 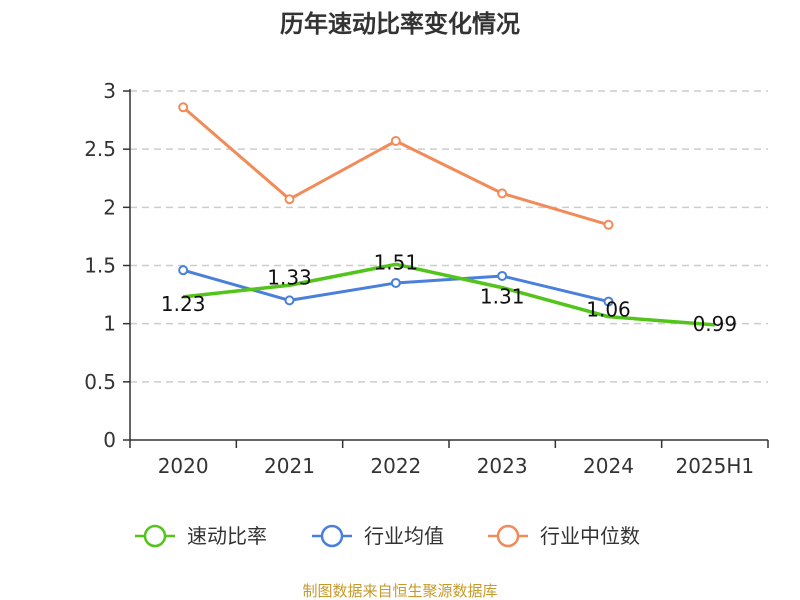 What do you see at coordinates (100, 382) in the screenshot?
I see `y-tick-label: 0.5` at bounding box center [100, 382].